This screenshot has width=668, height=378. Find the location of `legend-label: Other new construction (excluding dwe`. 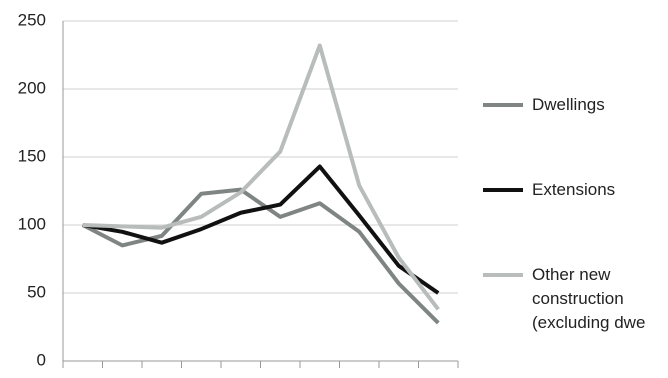

legend-label: Other new construction (excluding dwe is located at coordinates (589, 298).